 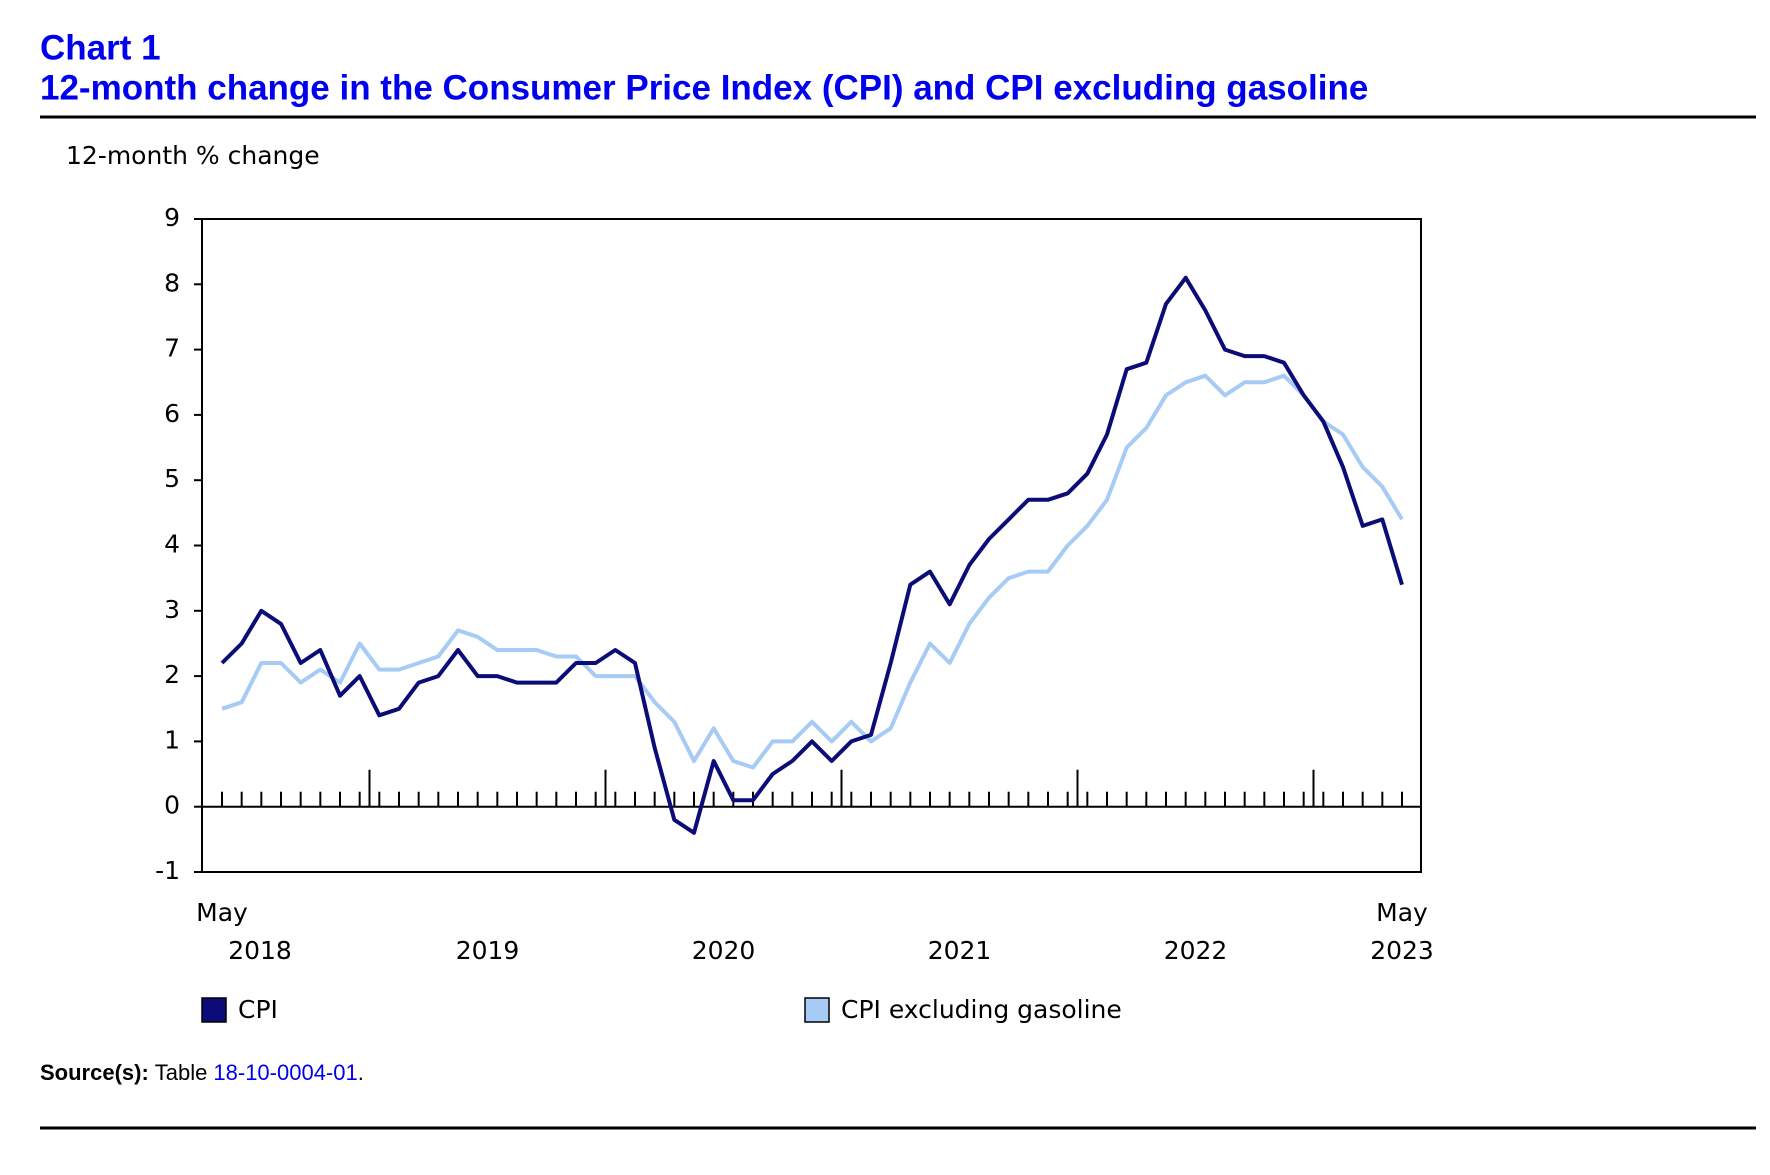 I want to click on legend-label: CPI, so click(x=258, y=1009).